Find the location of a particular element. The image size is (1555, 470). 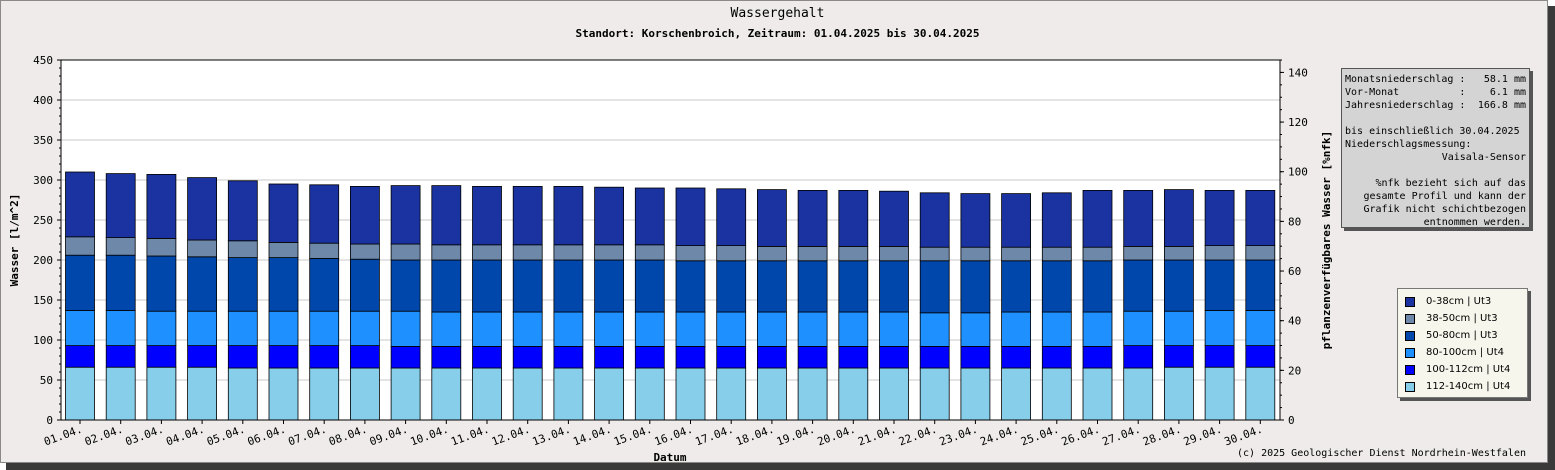

legend-label: 0-38cm | Ut3 is located at coordinates (1459, 301).